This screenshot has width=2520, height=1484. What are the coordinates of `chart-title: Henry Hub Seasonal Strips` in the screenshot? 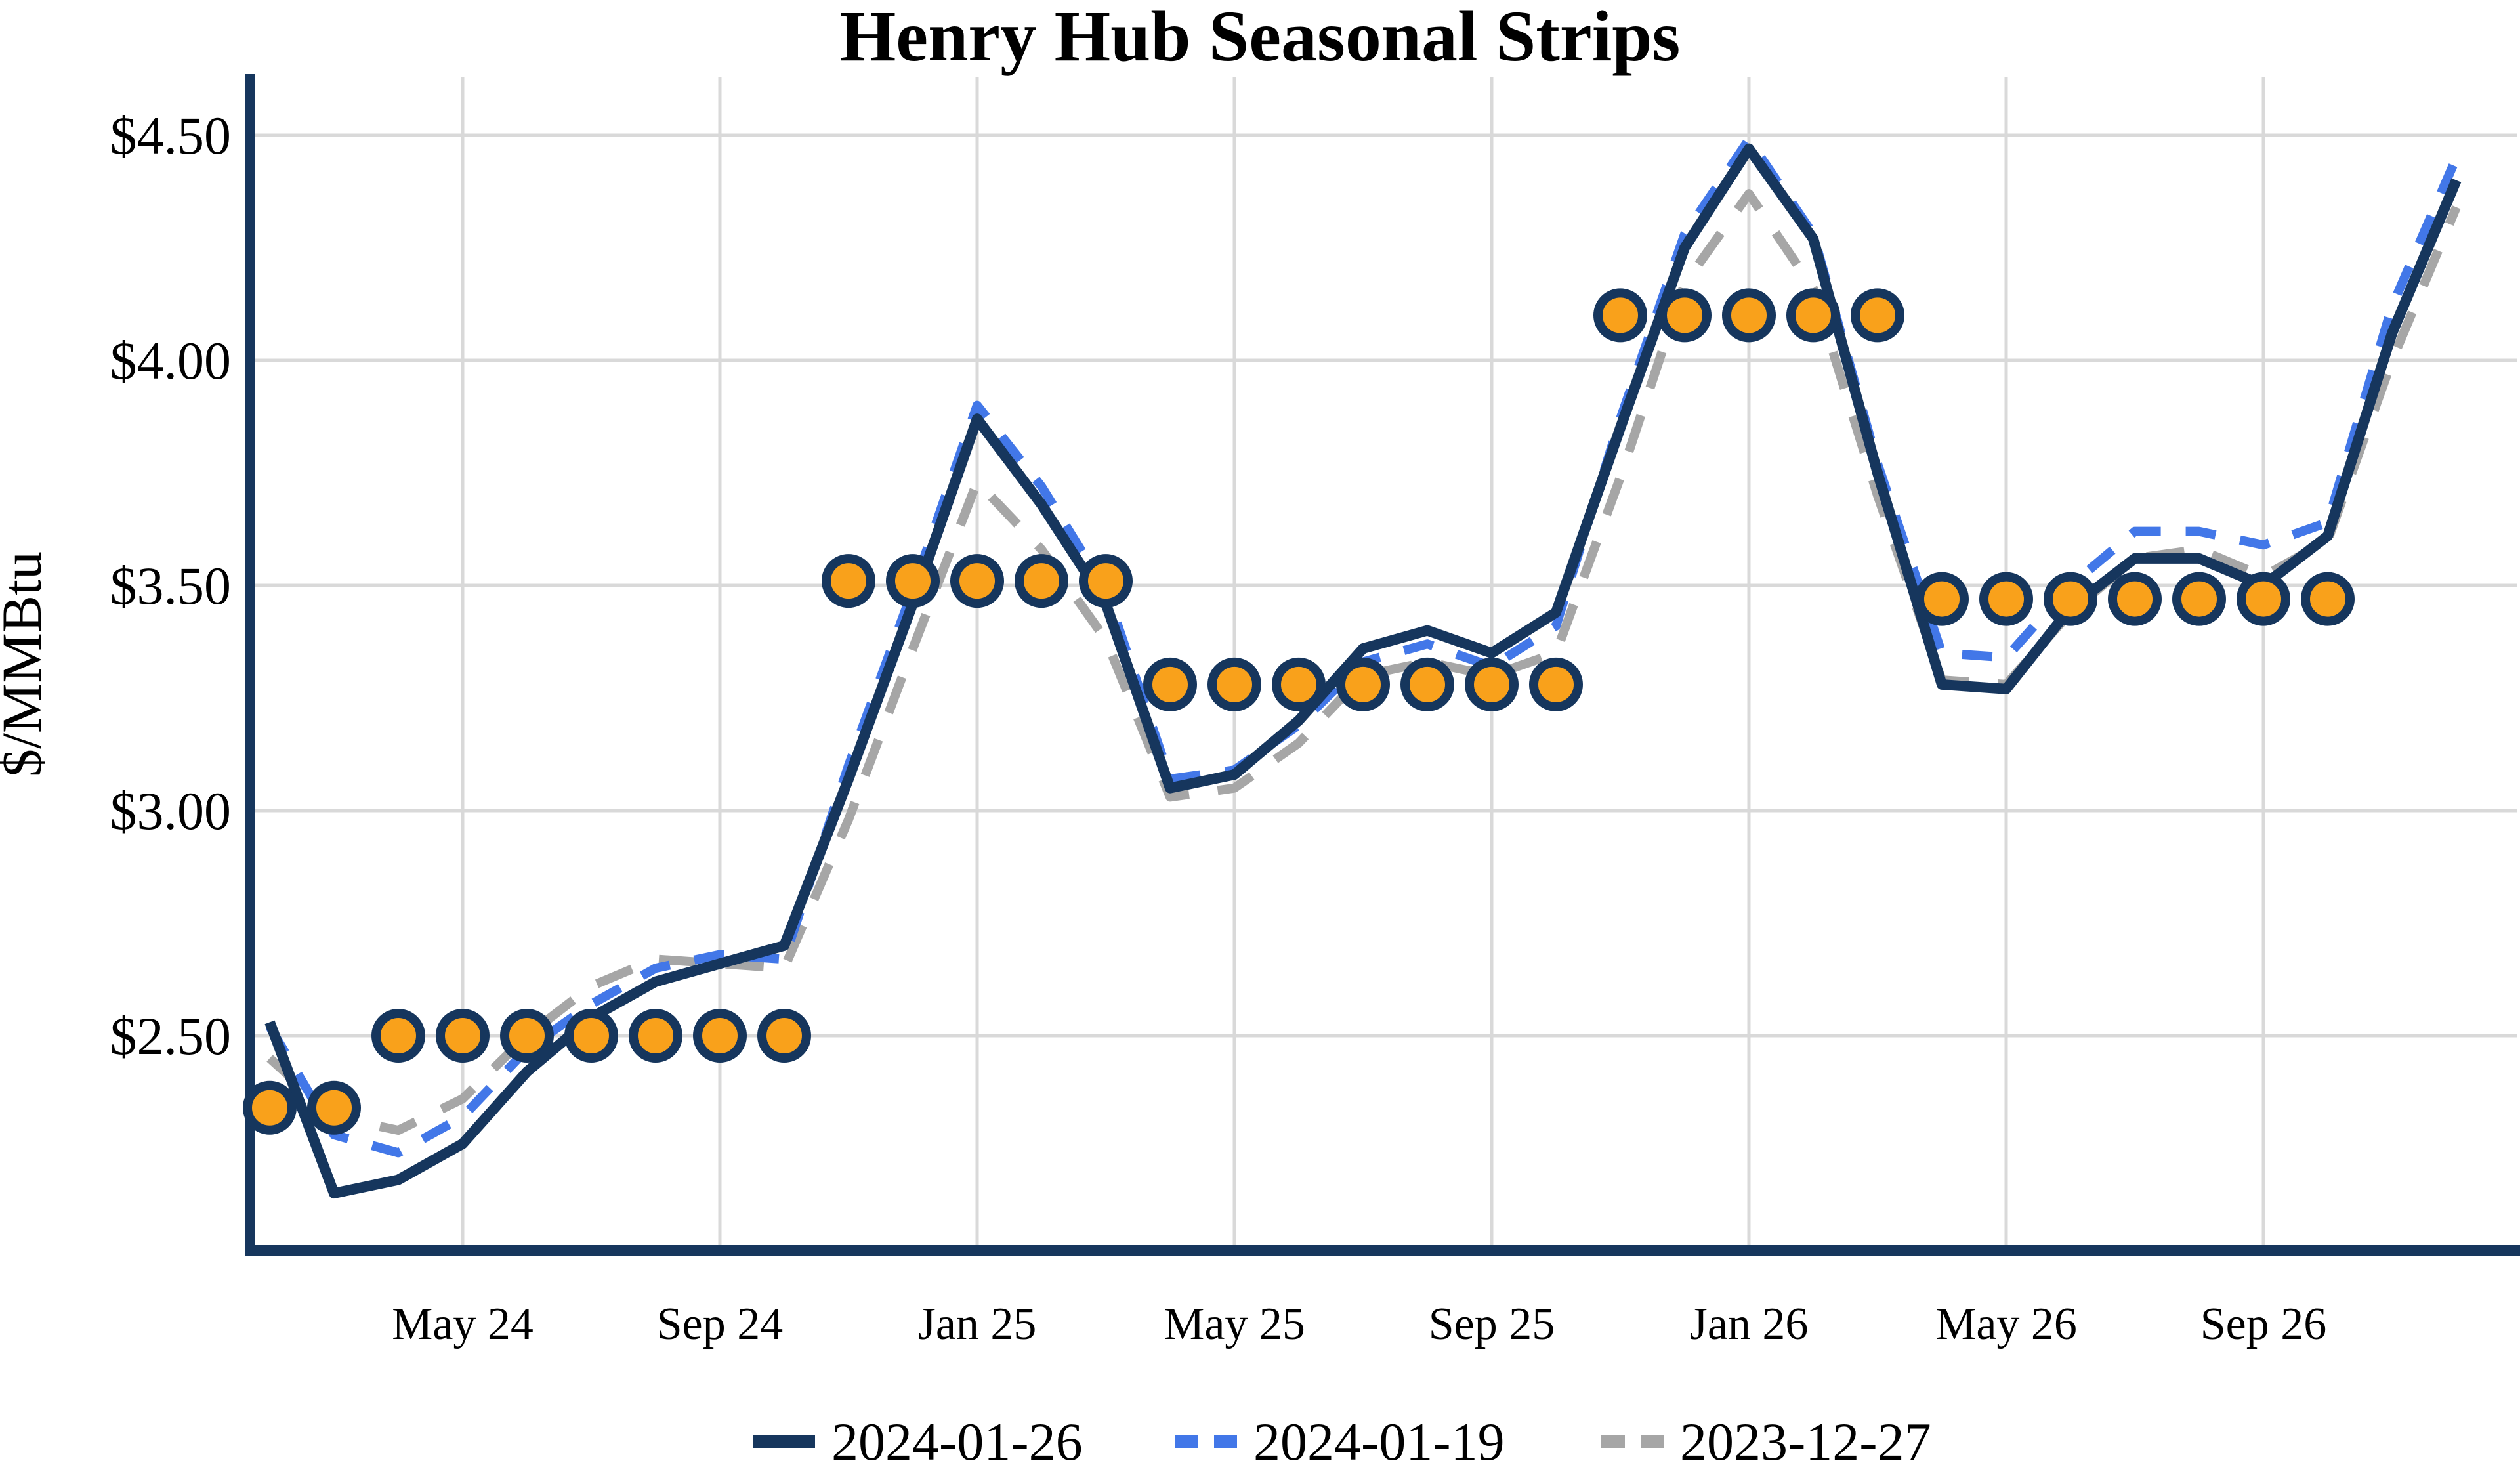 It's located at (1260, 38).